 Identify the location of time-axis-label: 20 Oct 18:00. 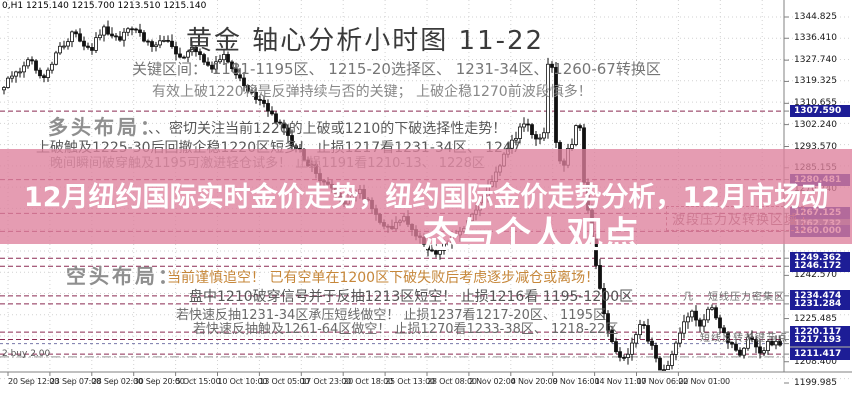
(368, 381).